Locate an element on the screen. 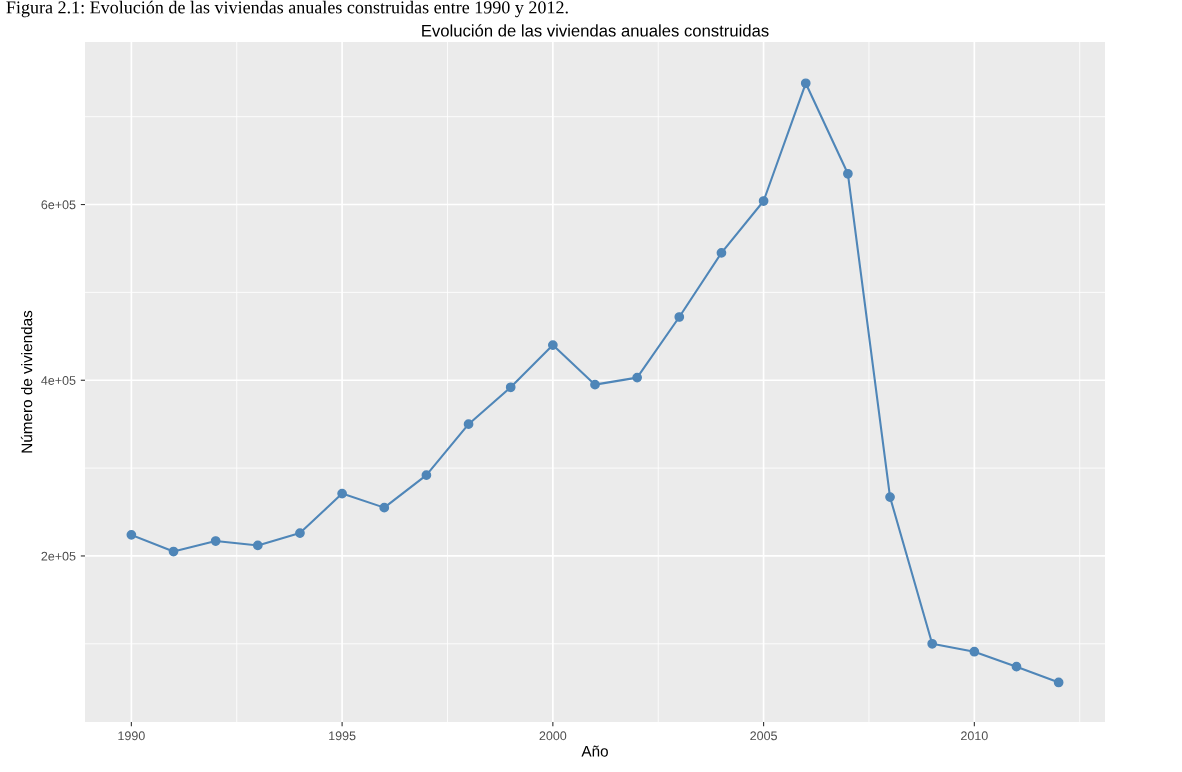 The height and width of the screenshot is (772, 1182). x-tick-label: 1995 is located at coordinates (342, 736).